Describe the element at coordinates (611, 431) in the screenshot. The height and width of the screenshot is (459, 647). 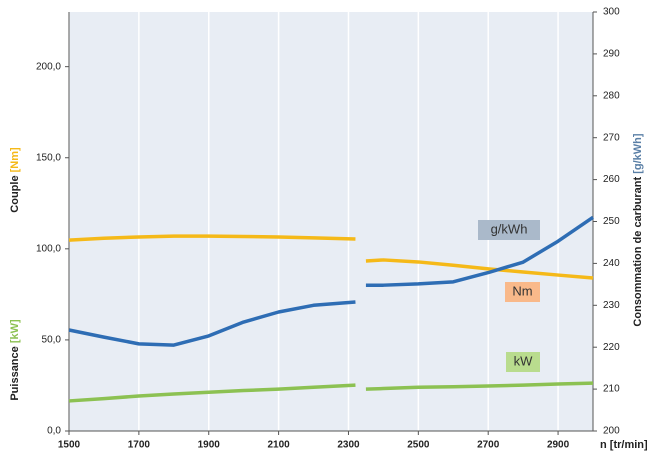
I see `y2-tick-label: 200` at that location.